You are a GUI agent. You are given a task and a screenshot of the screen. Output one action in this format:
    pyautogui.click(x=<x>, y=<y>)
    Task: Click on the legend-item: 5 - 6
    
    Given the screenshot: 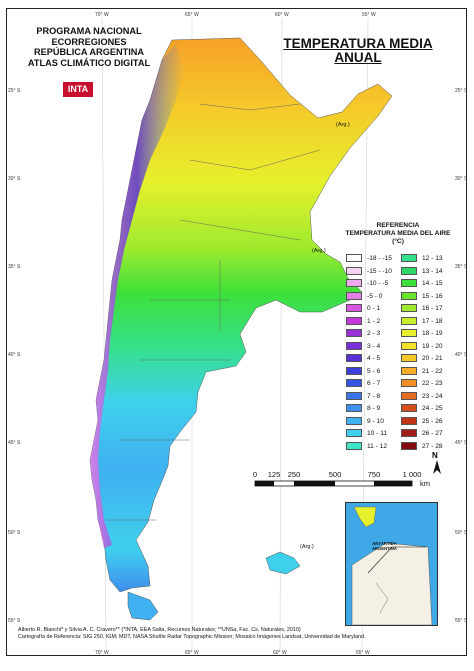 What is the action you would take?
    pyautogui.click(x=363, y=371)
    